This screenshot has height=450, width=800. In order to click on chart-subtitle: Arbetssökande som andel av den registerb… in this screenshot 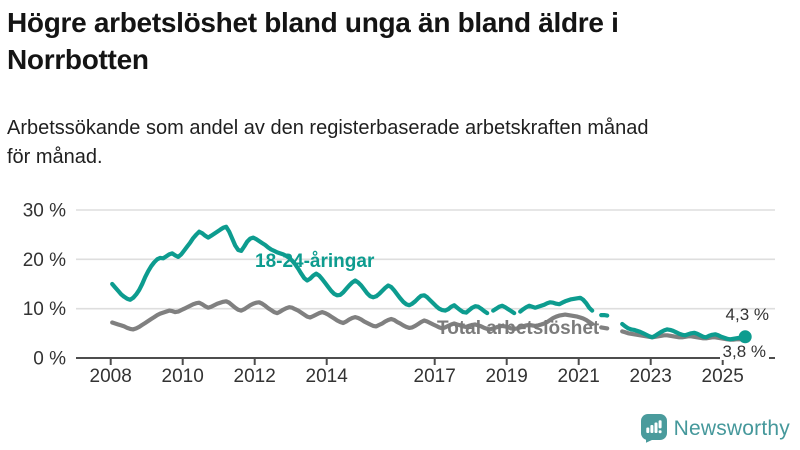, I will do `click(402, 143)`.